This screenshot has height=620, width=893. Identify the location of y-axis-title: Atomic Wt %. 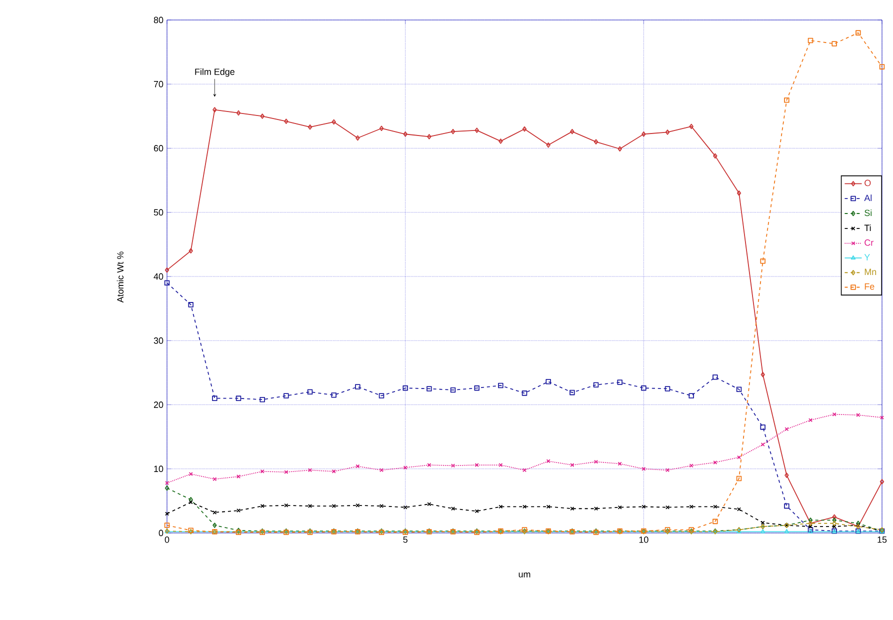
(120, 277).